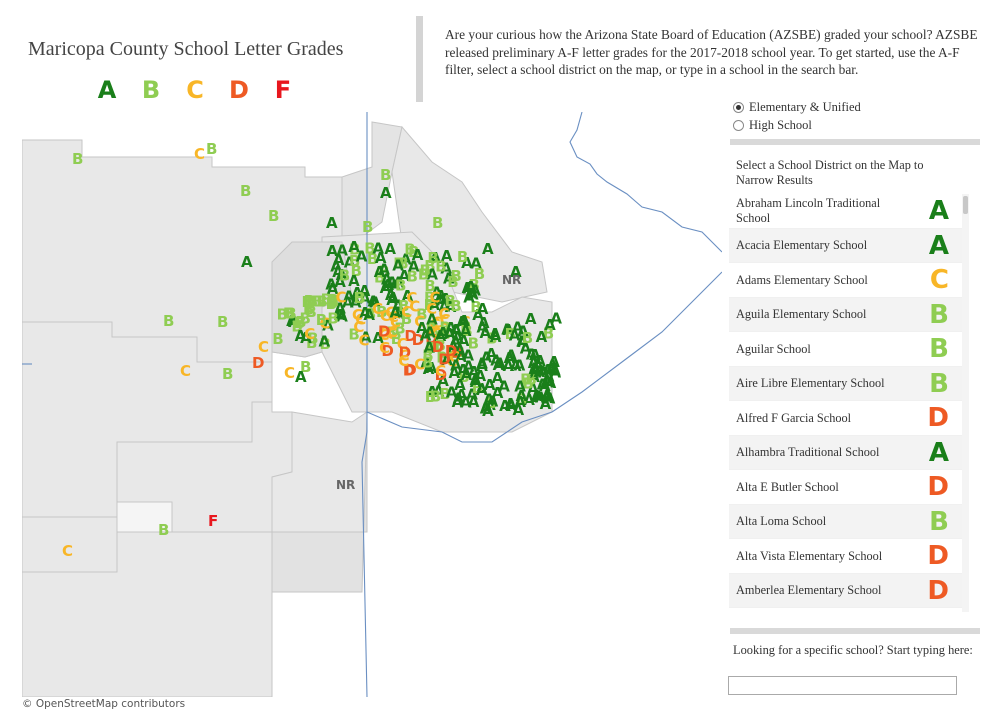  I want to click on school-list-item: Acacia Elementary School A, so click(845, 246).